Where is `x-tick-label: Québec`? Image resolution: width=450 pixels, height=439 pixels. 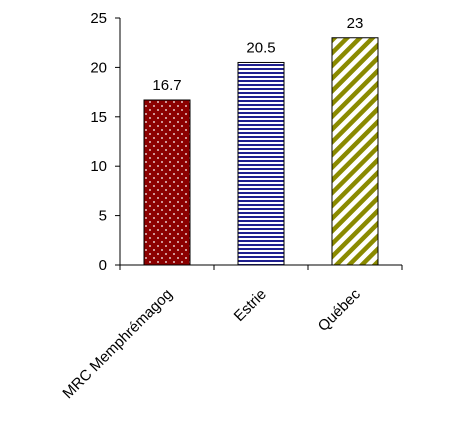 x-tick-label: Québec is located at coordinates (340, 310).